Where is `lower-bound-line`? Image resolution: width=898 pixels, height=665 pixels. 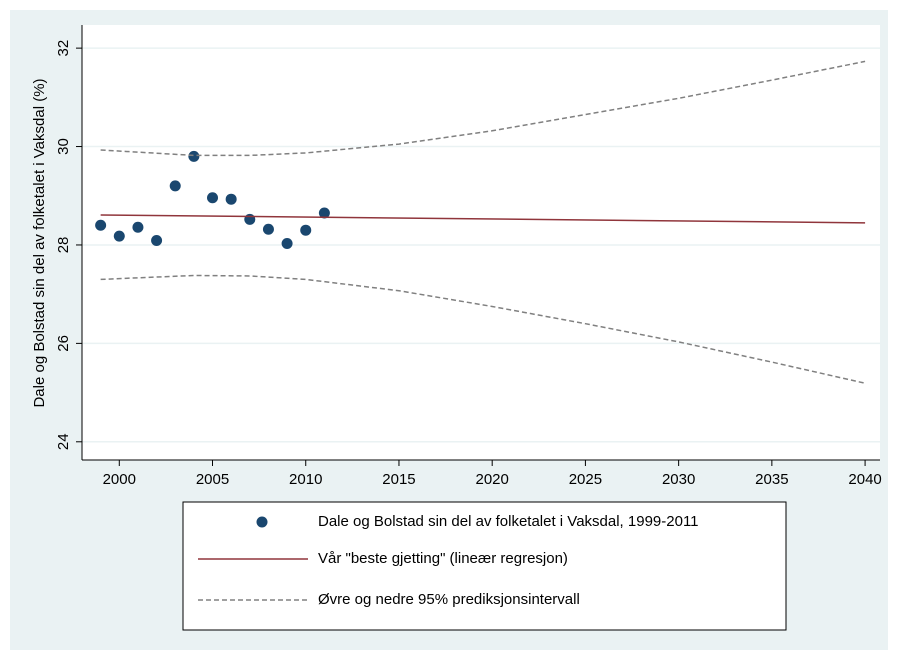 lower-bound-line is located at coordinates (483, 329).